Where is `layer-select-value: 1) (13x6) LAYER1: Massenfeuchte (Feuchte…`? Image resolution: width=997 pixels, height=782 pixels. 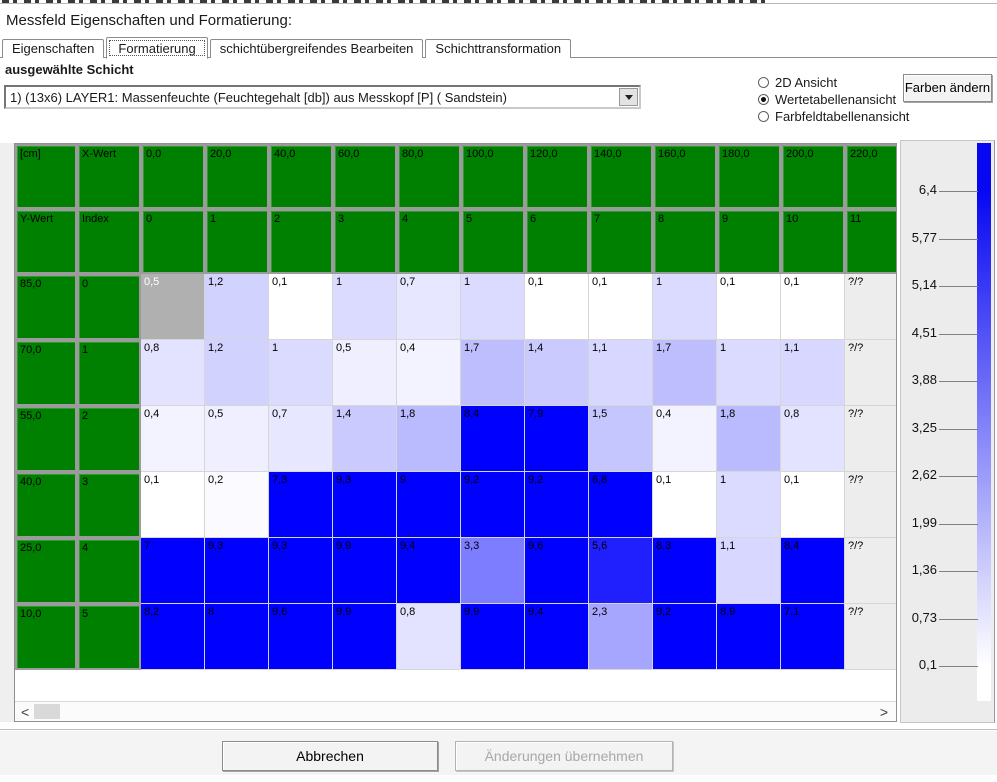
layer-select-value: 1) (13x6) LAYER1: Massenfeuchte (Feuchte… is located at coordinates (258, 97).